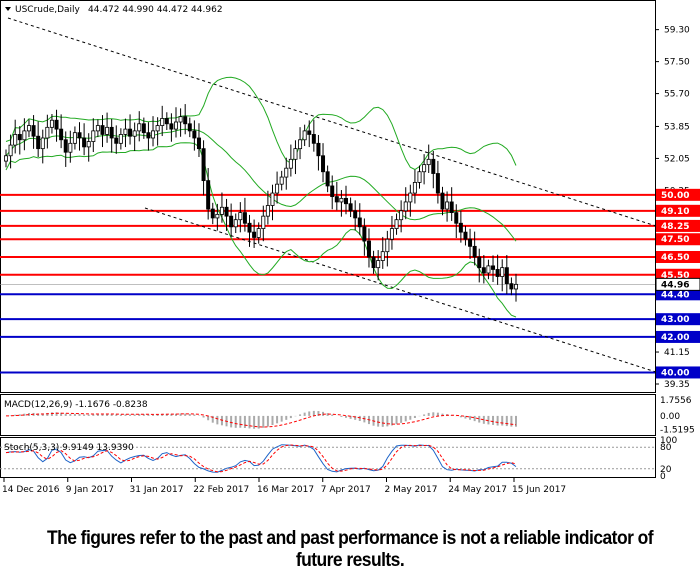 This screenshot has width=700, height=583. Describe the element at coordinates (677, 31) in the screenshot. I see `price-tick-label: 59.30` at that location.